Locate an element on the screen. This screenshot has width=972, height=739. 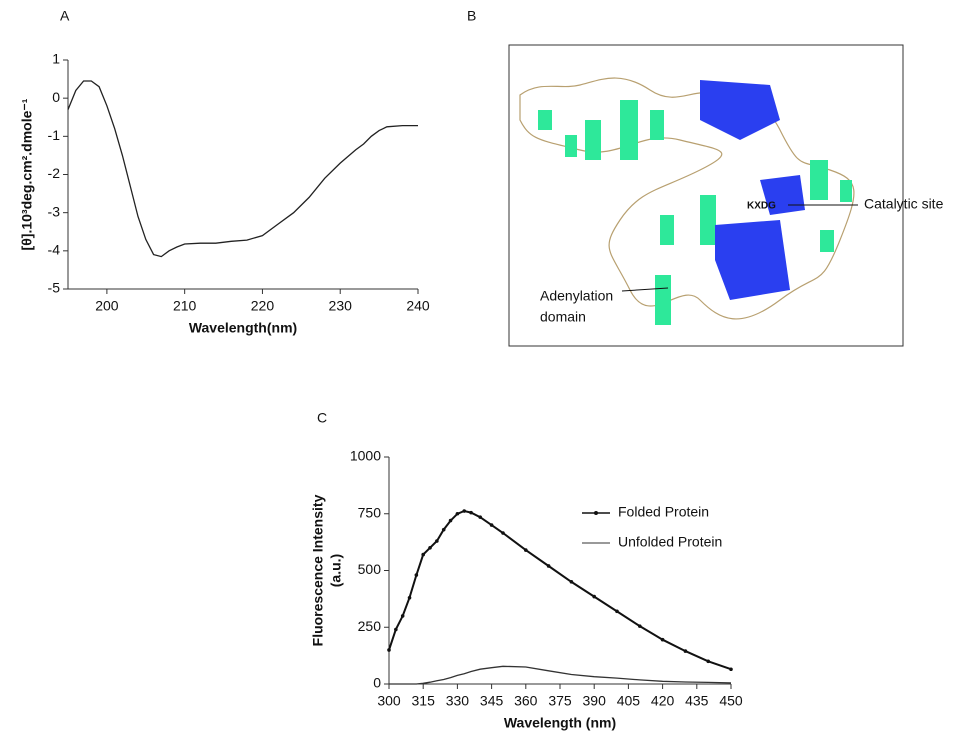
y-tick-label: -1 is located at coordinates (54, 135).